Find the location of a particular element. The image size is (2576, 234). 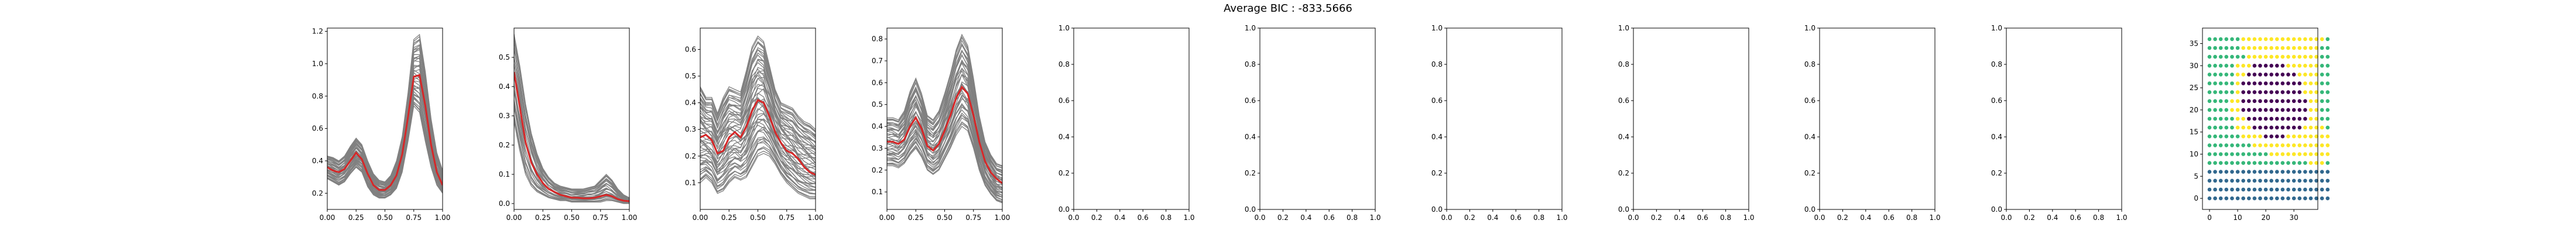

y-tick-label: 0.0 is located at coordinates (1250, 209).